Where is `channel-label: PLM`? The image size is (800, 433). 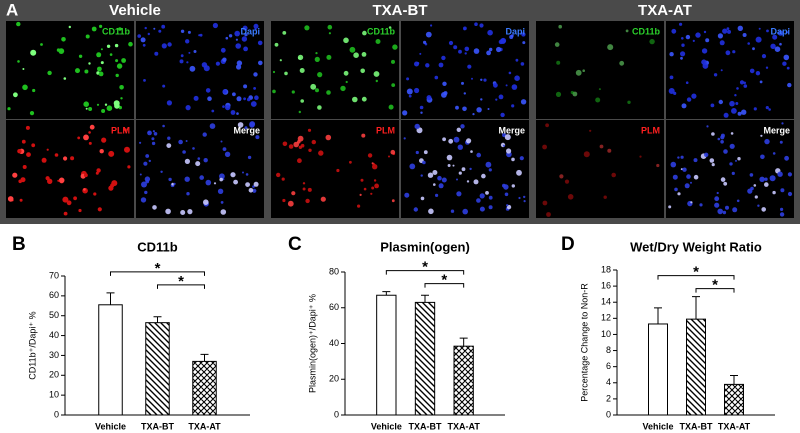
channel-label: PLM is located at coordinates (385, 130).